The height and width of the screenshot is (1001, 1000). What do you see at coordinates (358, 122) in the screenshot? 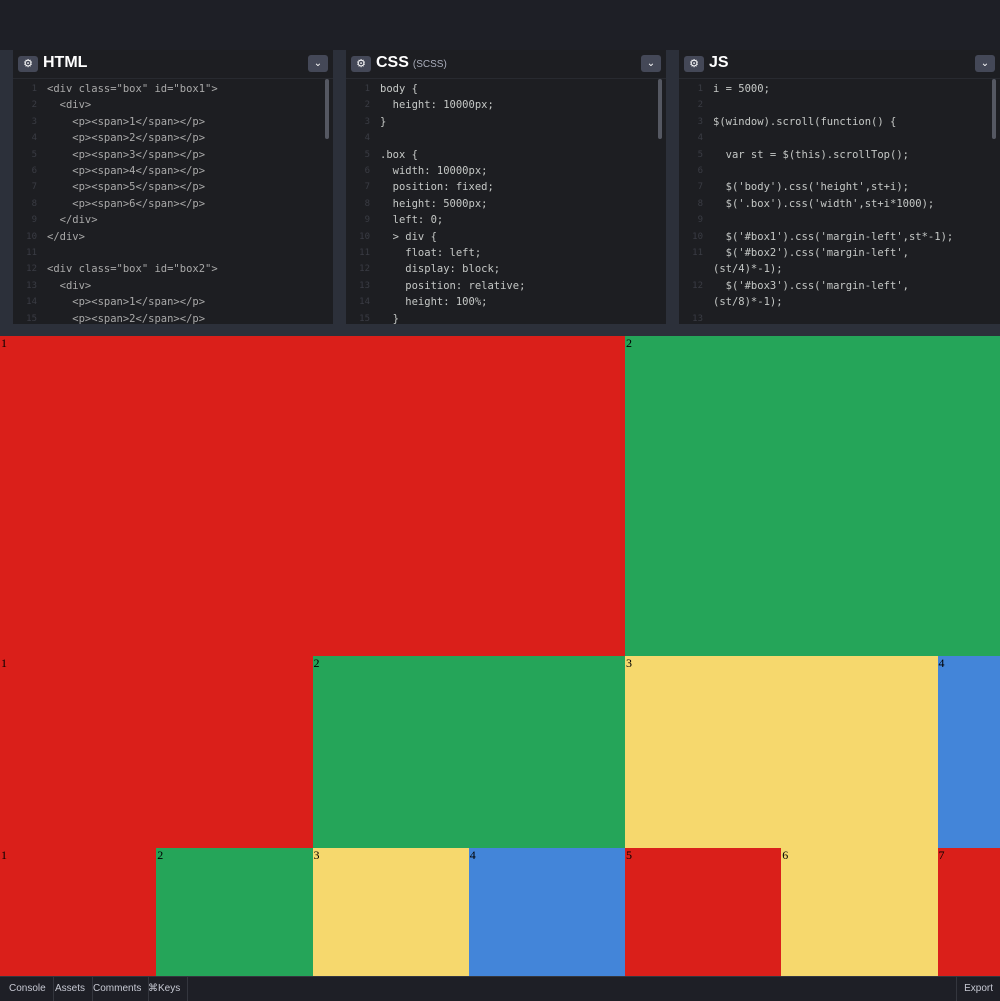
I see `line-number: 3` at bounding box center [358, 122].